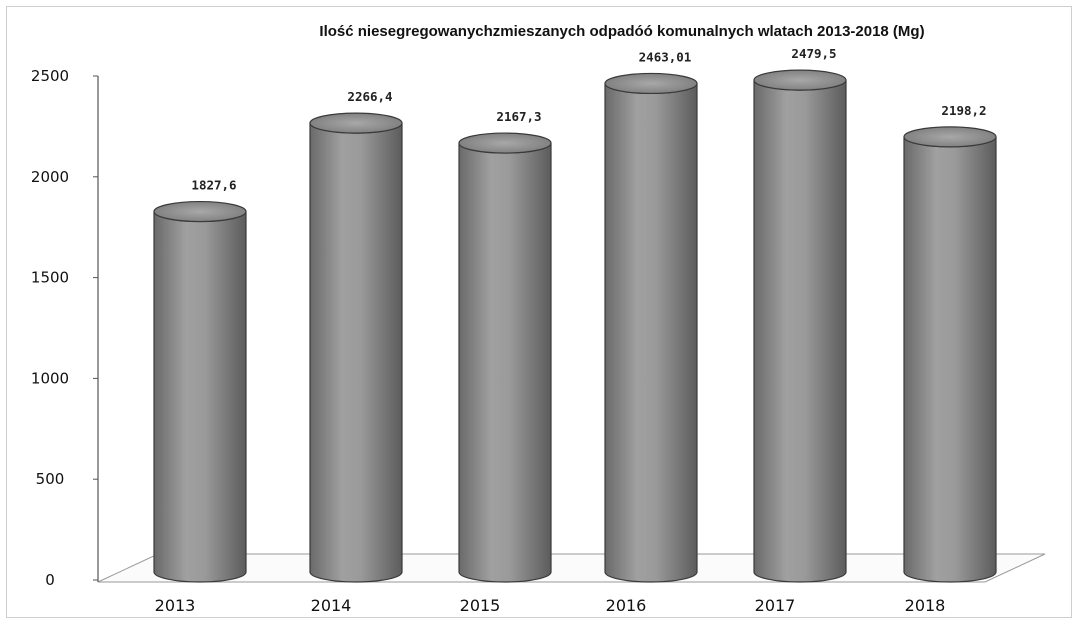 The image size is (1078, 625). Describe the element at coordinates (550, 605) in the screenshot. I see `x-axis-labels: 2013 2014 2015 2016 2017 2018` at that location.